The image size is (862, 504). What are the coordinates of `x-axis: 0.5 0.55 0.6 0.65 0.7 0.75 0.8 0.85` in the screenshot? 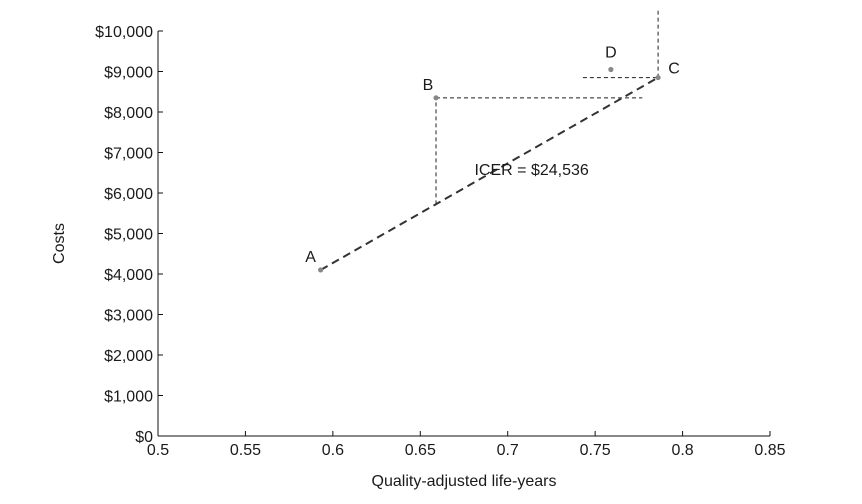 It's located at (466, 445).